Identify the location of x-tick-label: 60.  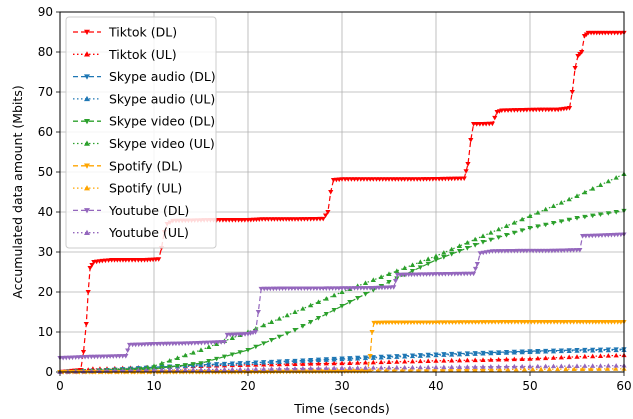
(623, 386).